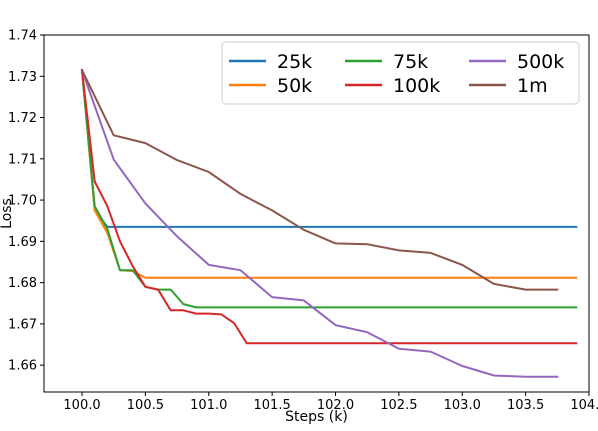 This screenshot has width=598, height=431. What do you see at coordinates (398, 405) in the screenshot?
I see `x-tick-label: 102.5` at bounding box center [398, 405].